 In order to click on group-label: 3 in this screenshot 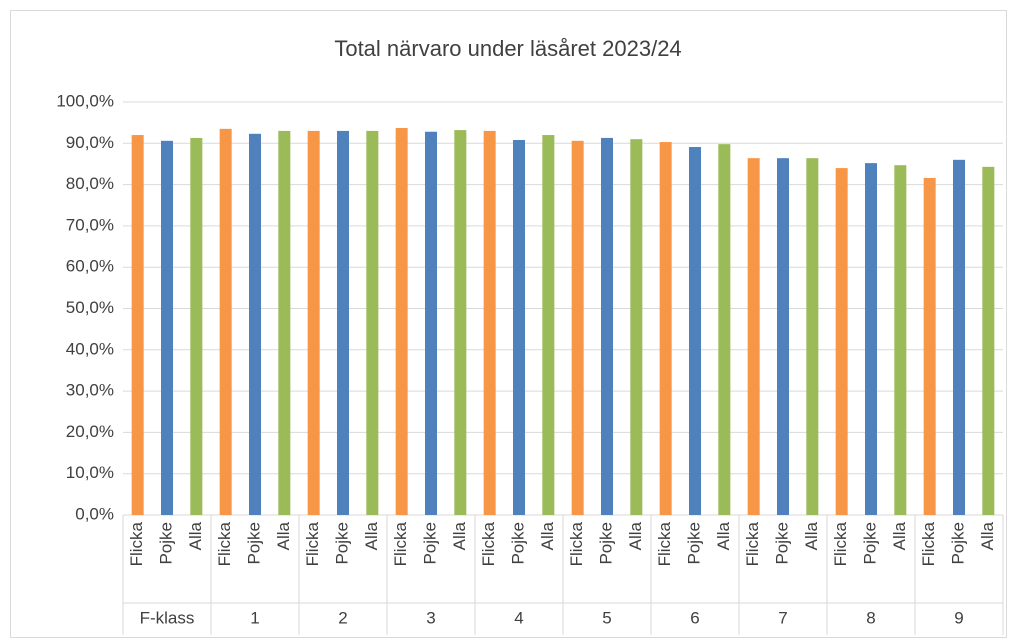, I will do `click(430, 617)`.